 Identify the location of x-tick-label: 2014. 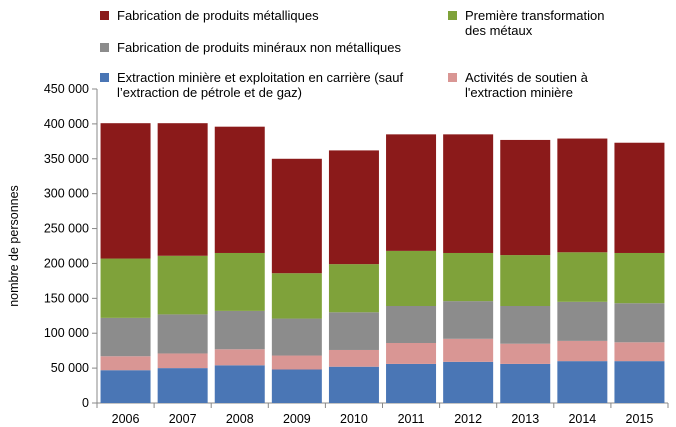
(582, 419).